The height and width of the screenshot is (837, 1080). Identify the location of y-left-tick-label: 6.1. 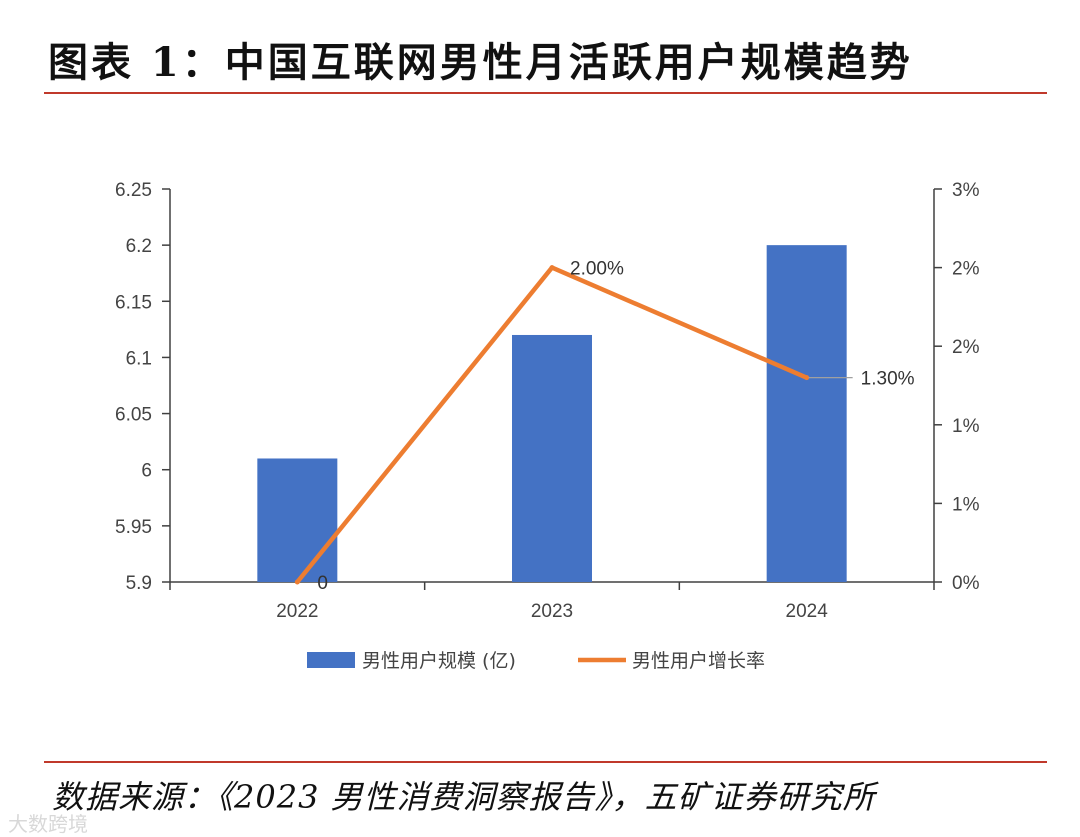
(139, 358).